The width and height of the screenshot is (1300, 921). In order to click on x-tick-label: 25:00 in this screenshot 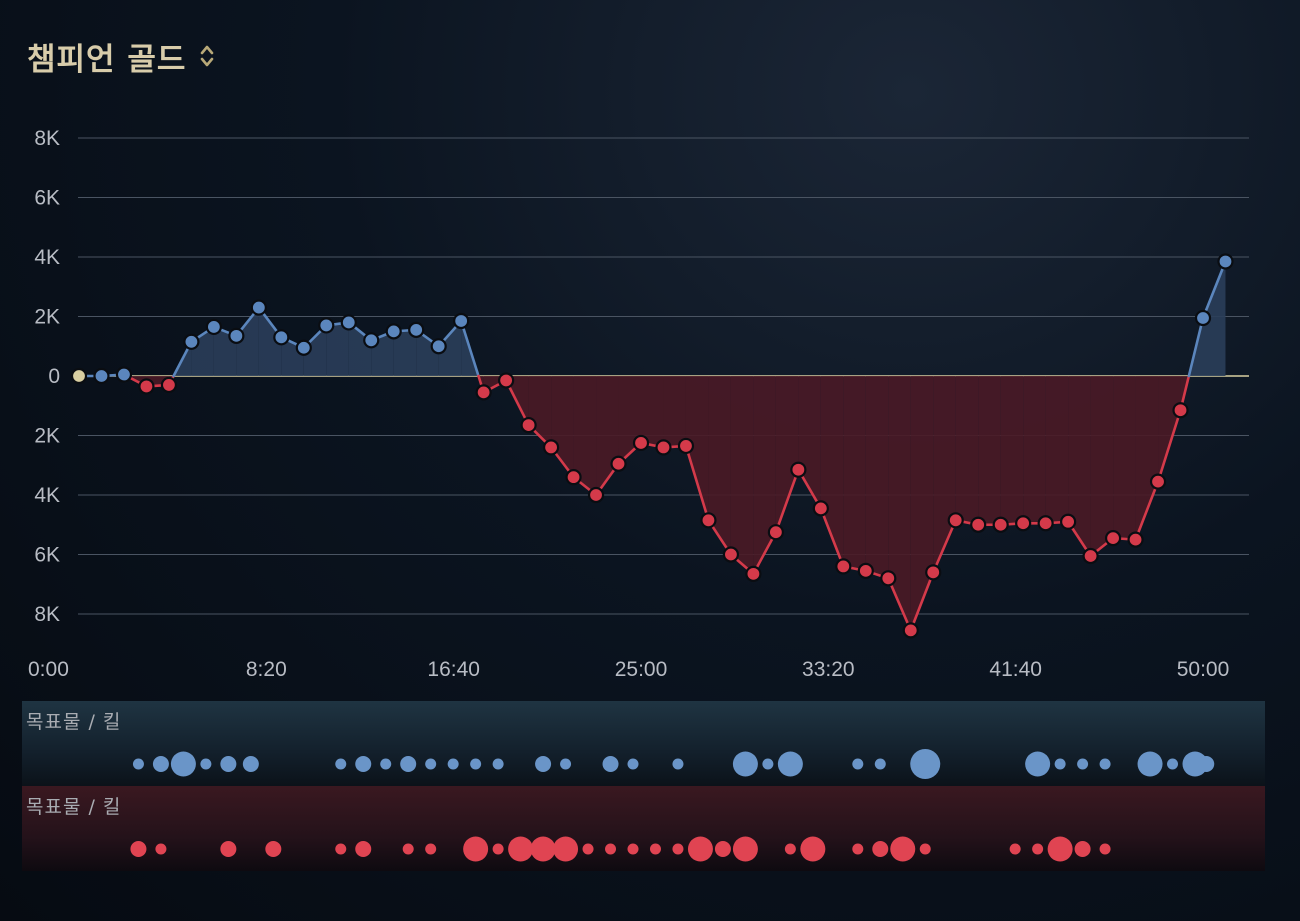, I will do `click(641, 669)`.